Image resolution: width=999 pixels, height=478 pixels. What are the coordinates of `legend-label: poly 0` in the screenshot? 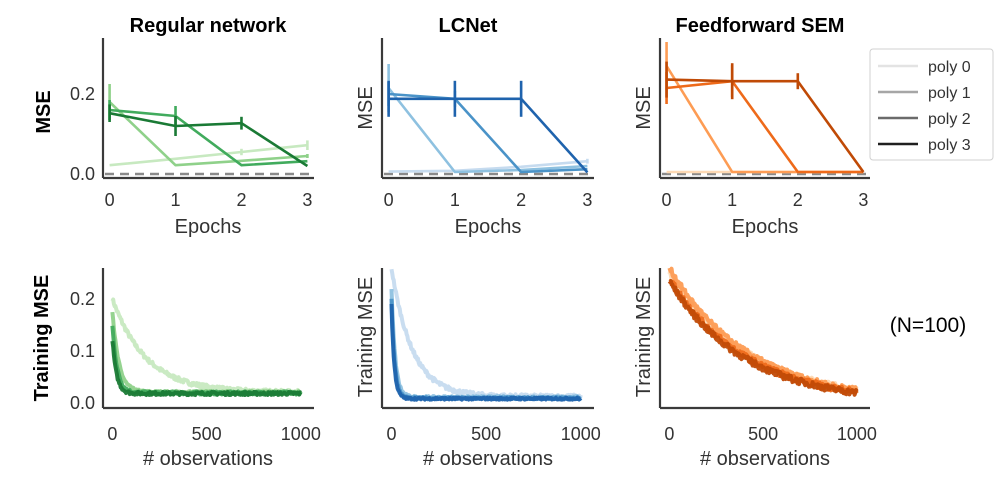 It's located at (949, 67).